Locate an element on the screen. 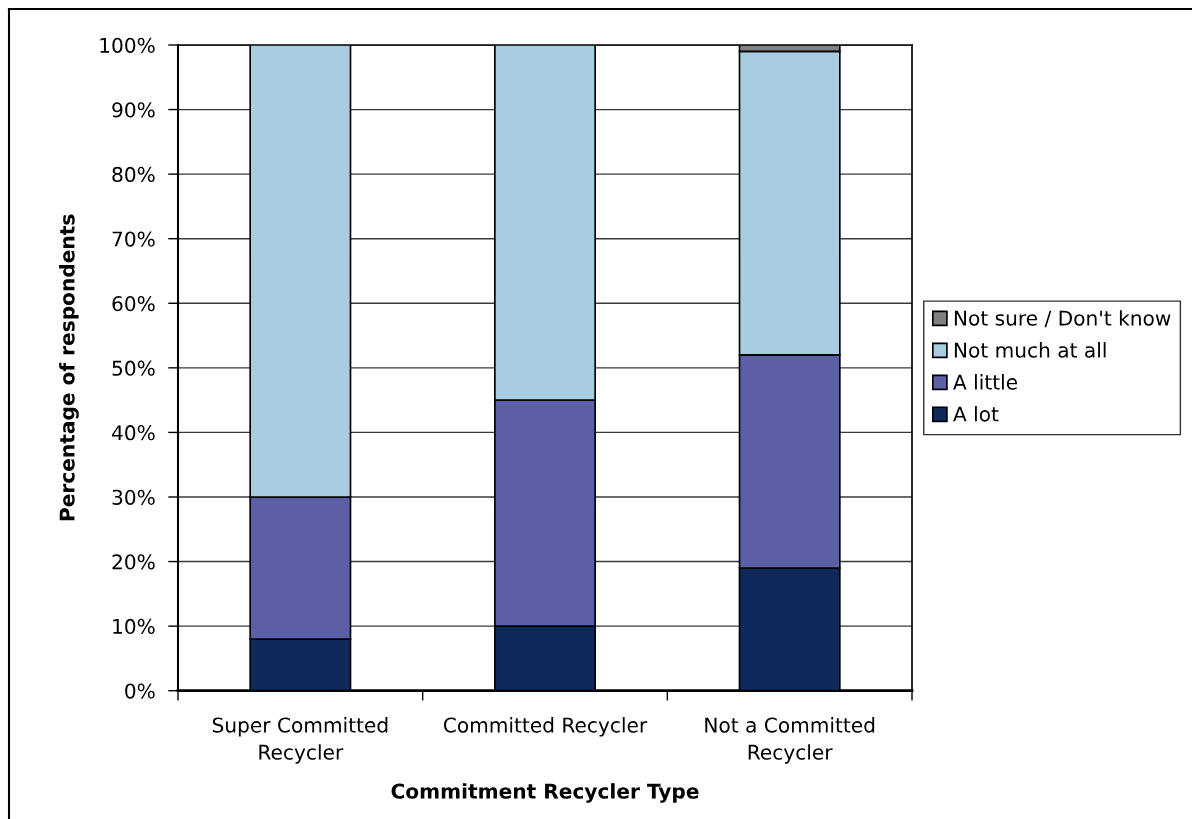  x-axis-title: Commitment Recycler Type is located at coordinates (545, 793).